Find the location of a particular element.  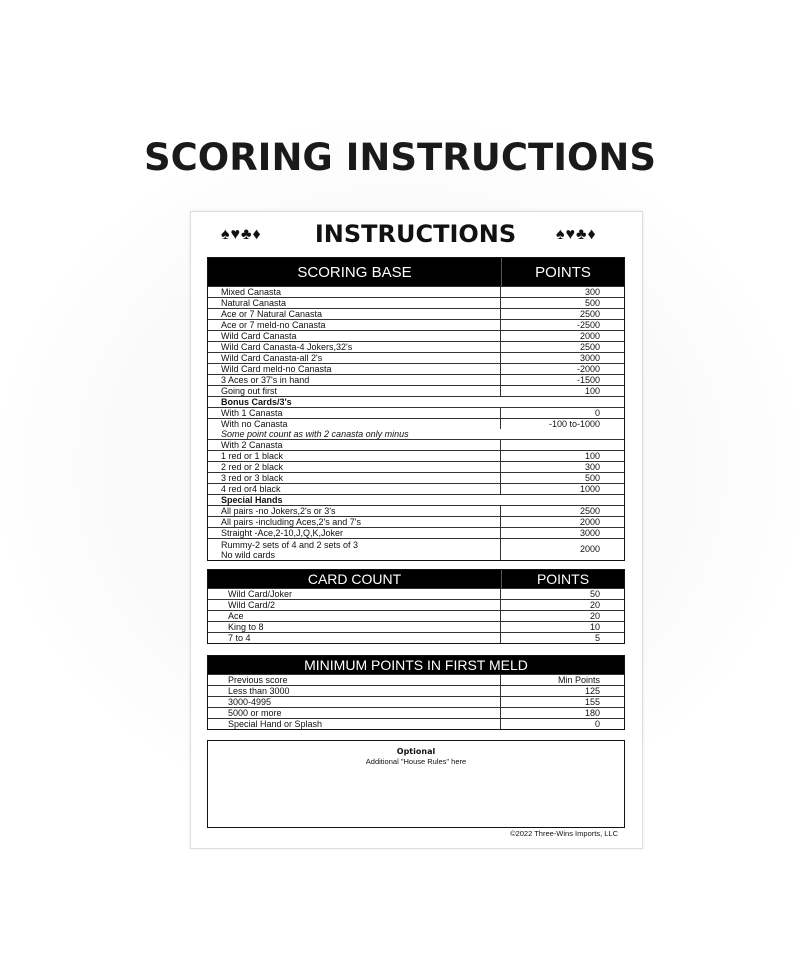

table-row: Special Hand or Splash 0 is located at coordinates (416, 723).